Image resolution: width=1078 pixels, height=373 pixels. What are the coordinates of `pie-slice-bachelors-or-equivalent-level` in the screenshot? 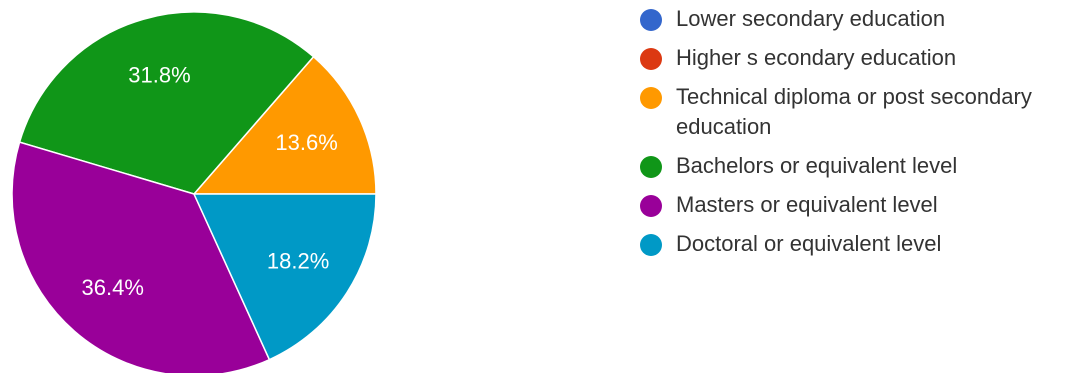 It's located at (166, 103).